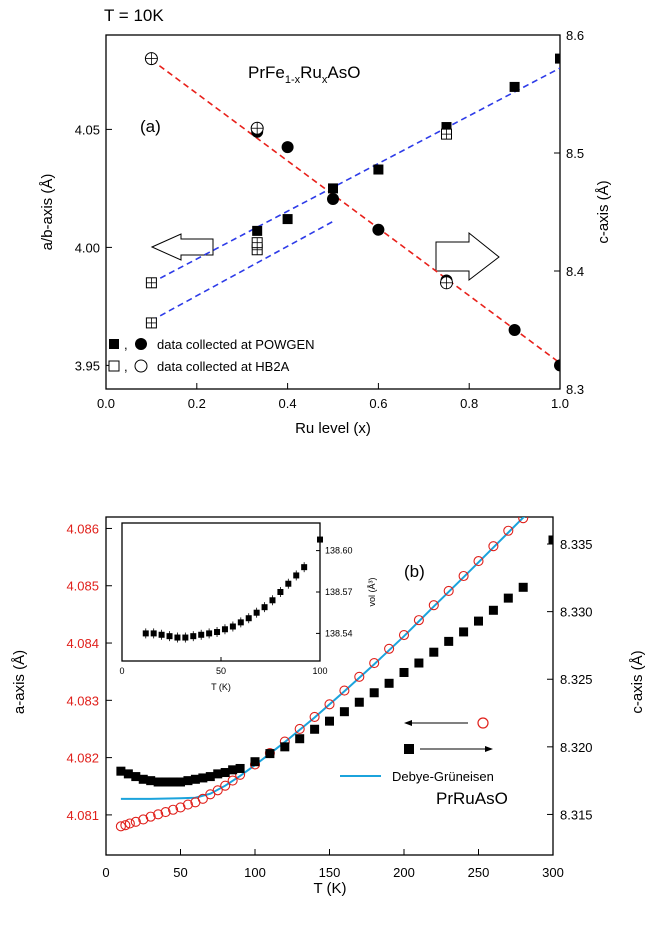 The image size is (650, 931). What do you see at coordinates (333, 397) in the screenshot?
I see `panel-a-x-ticks: 0.0 0.2 0.4 0.6 0.8 1.0` at bounding box center [333, 397].